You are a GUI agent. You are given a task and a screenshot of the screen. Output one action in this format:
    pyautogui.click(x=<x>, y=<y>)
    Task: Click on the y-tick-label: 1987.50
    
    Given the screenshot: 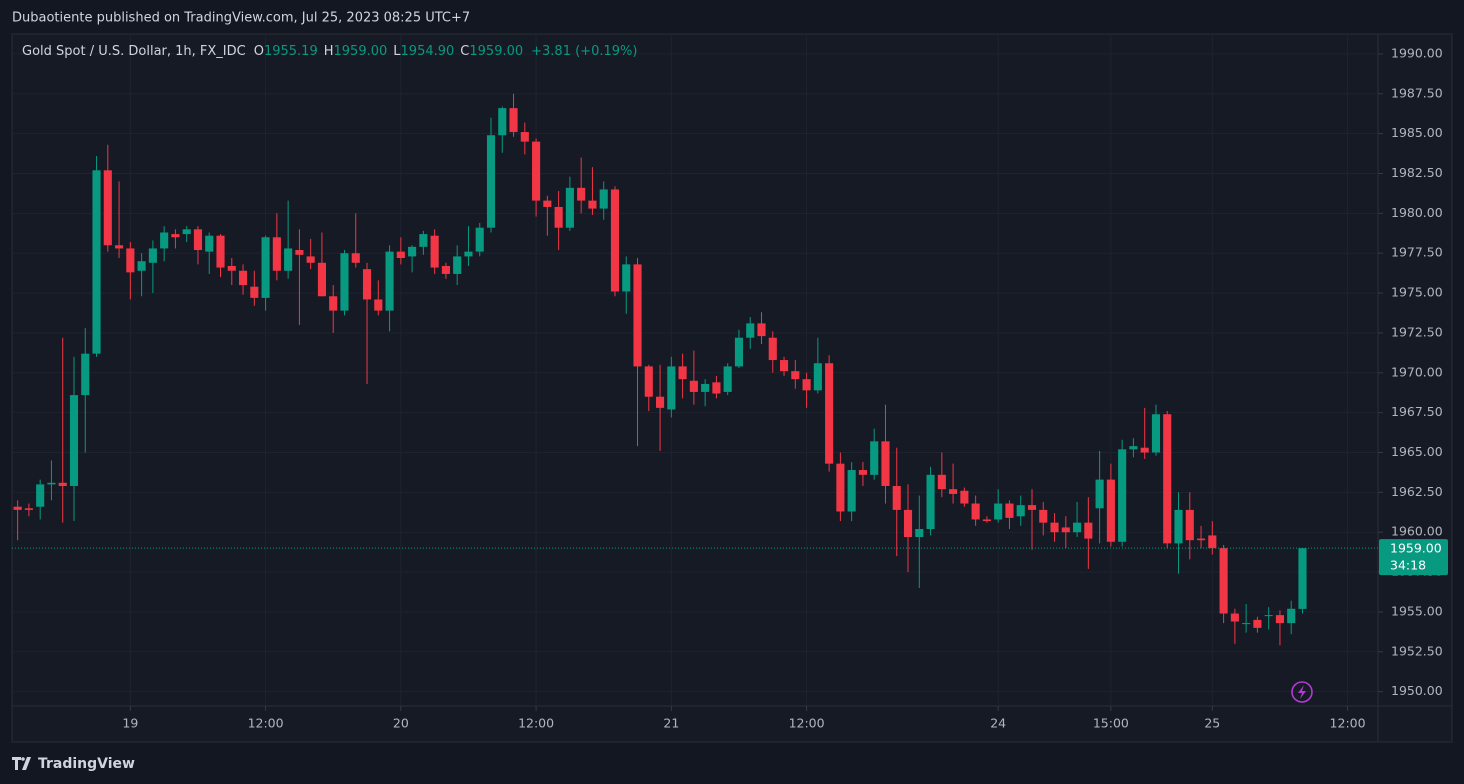 What is the action you would take?
    pyautogui.click(x=1417, y=92)
    